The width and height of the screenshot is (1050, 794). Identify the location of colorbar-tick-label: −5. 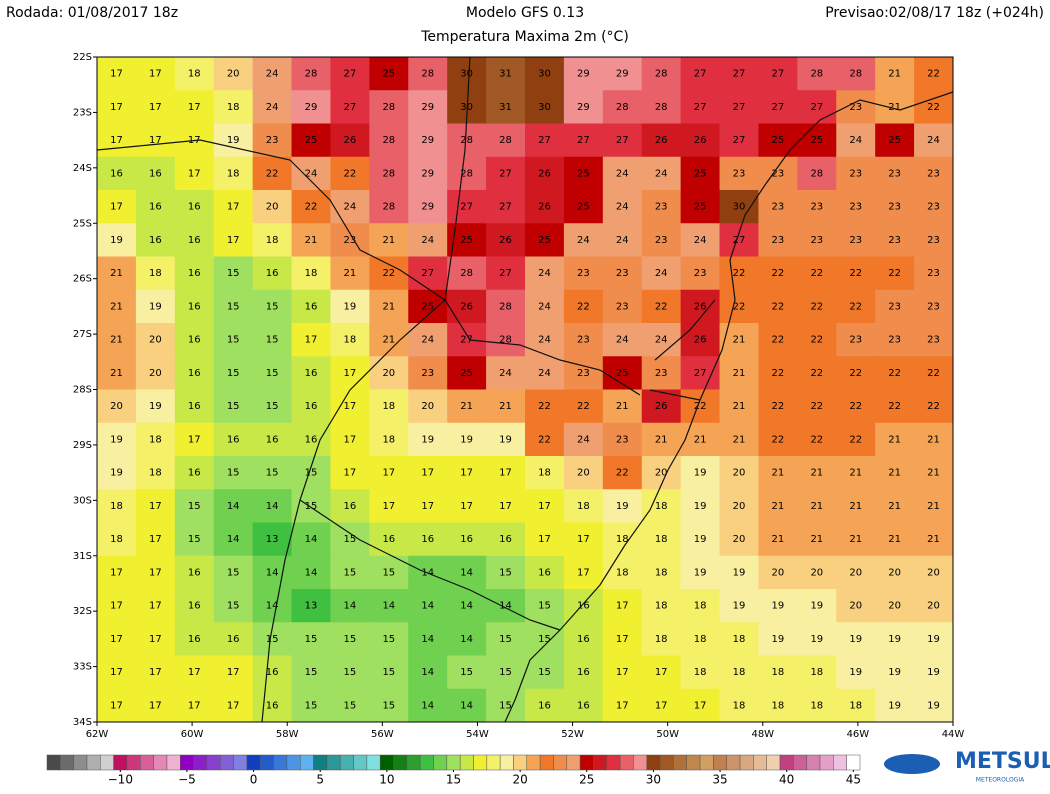
(187, 780).